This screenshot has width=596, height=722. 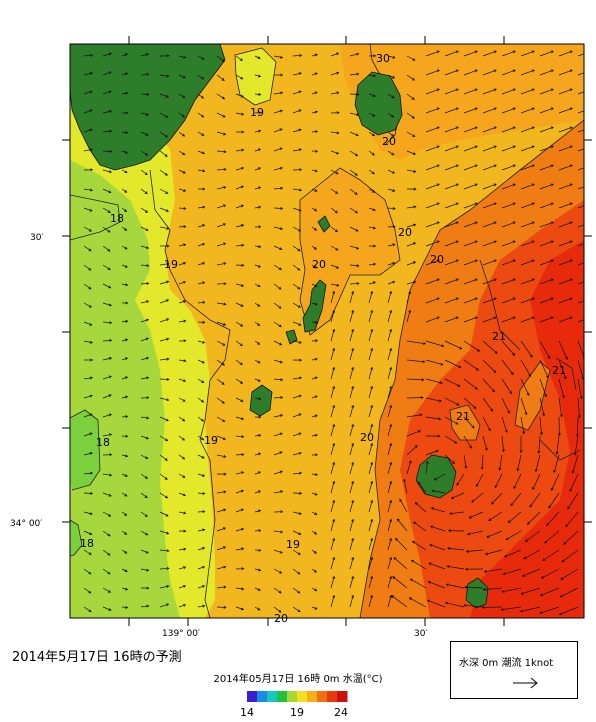 What do you see at coordinates (298, 679) in the screenshot?
I see `colorbar-title: 2014年05月17日 16時 0m 水温(°C)` at bounding box center [298, 679].